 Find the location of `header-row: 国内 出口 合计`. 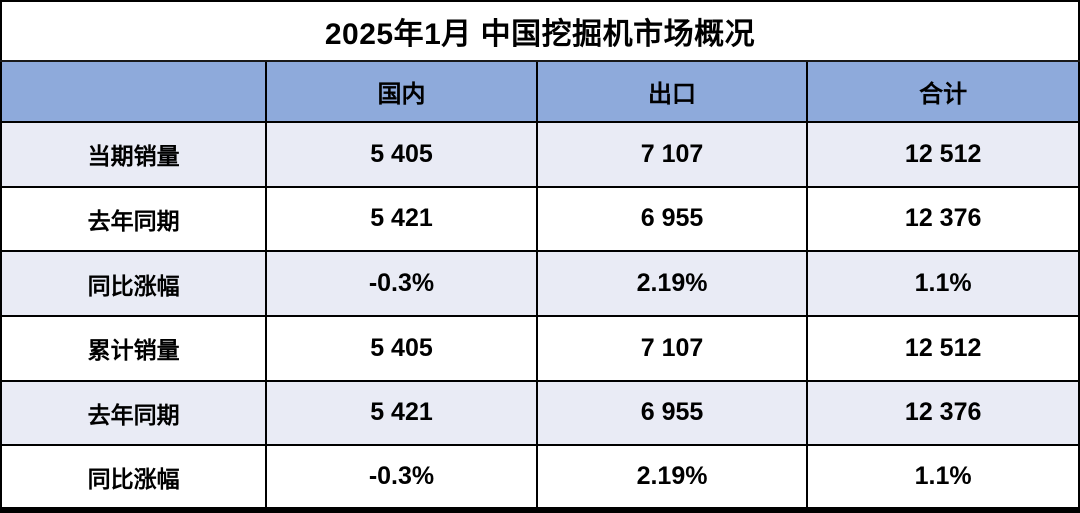

header-row: 国内 出口 合计 is located at coordinates (540, 91).